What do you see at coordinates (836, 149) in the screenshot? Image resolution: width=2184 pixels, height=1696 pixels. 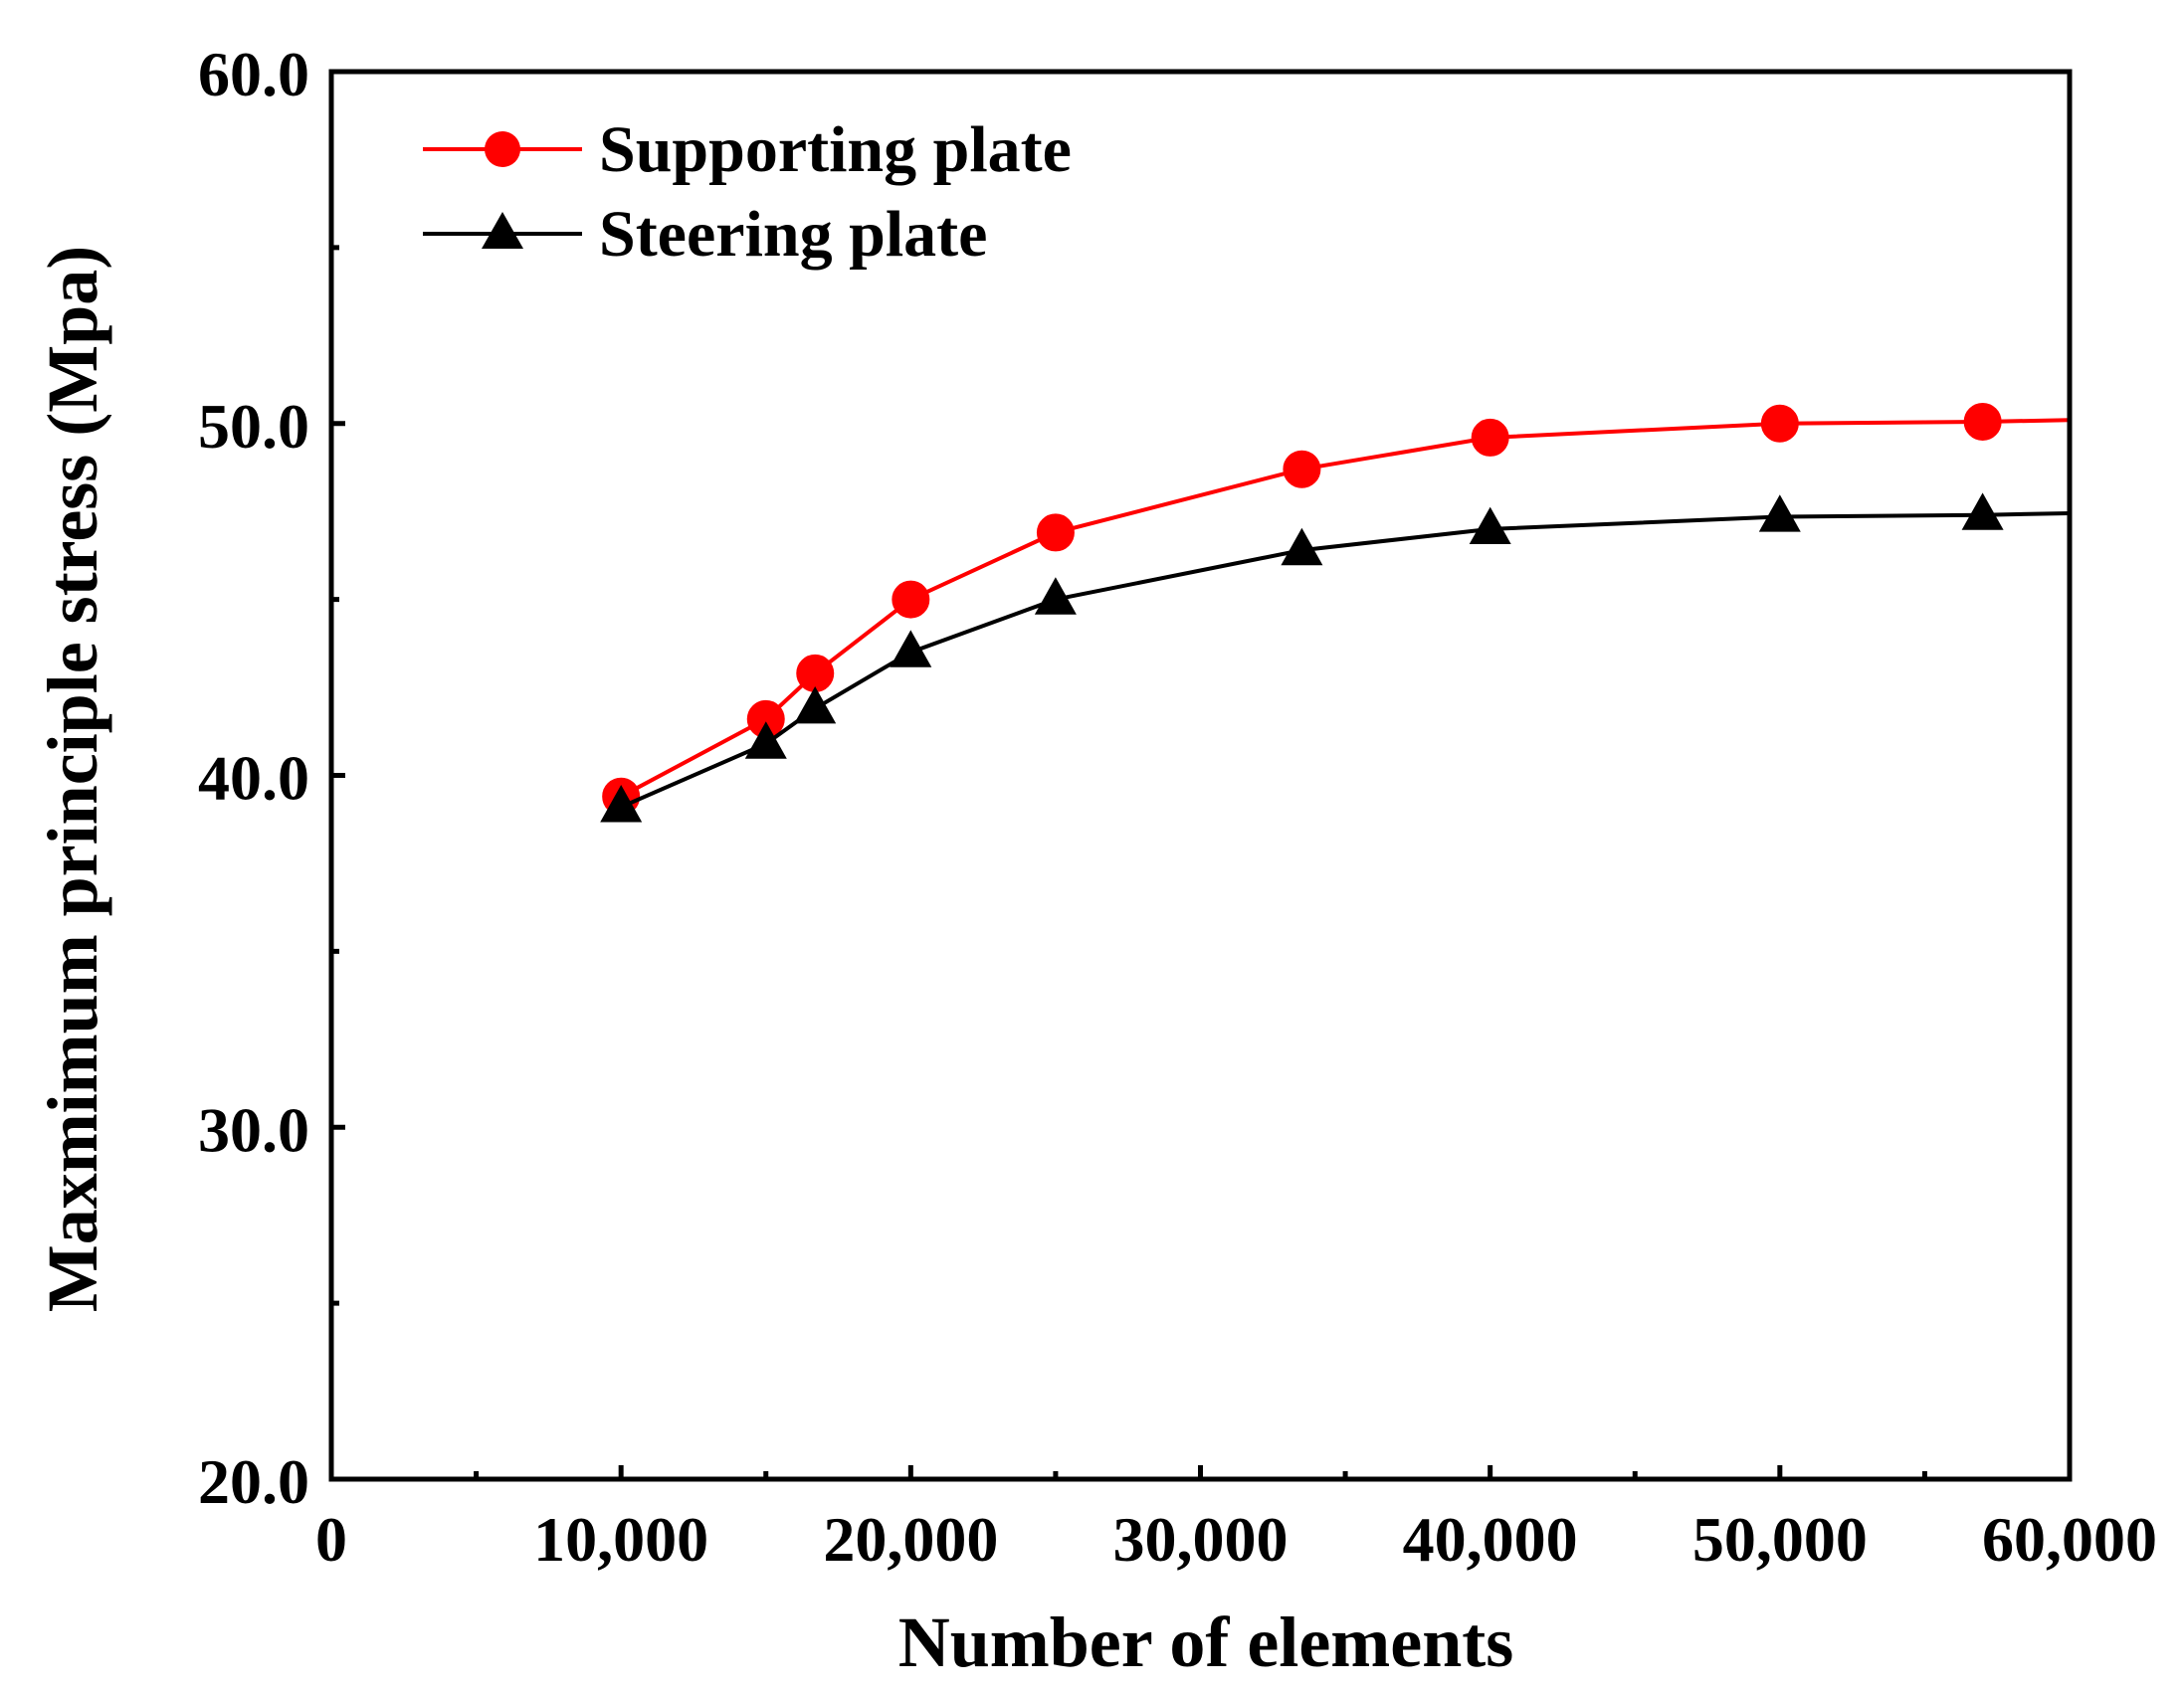 I see `legend-label: Supporting plate` at bounding box center [836, 149].